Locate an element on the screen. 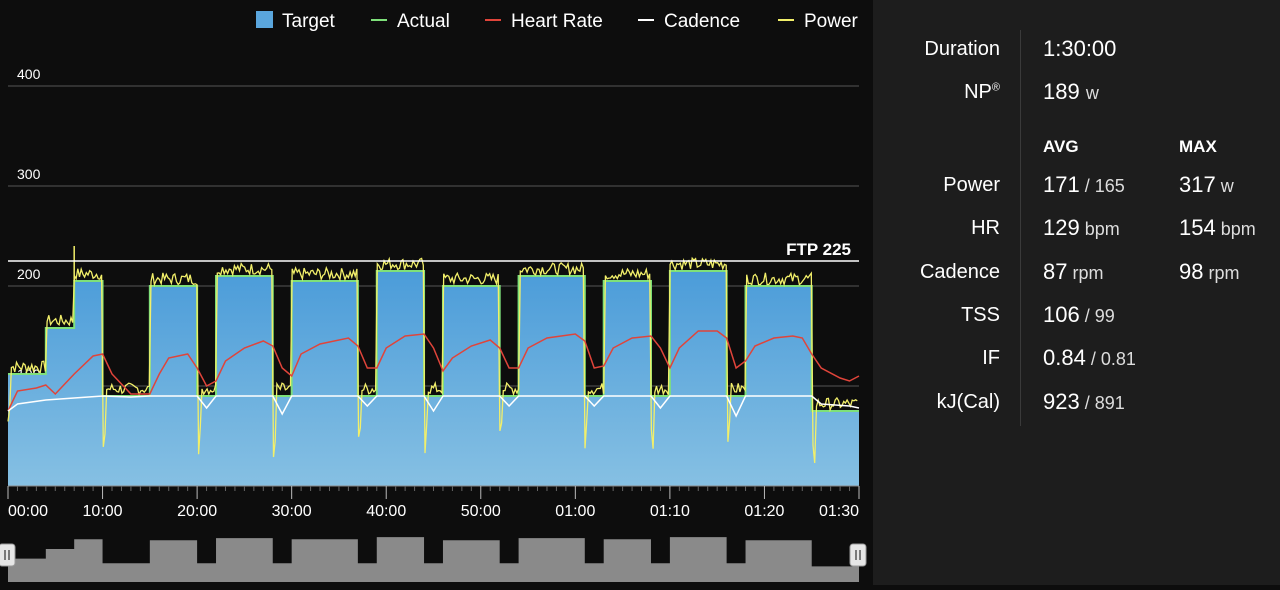 Image resolution: width=1280 pixels, height=590 pixels. hr-label: HR is located at coordinates (985, 228).